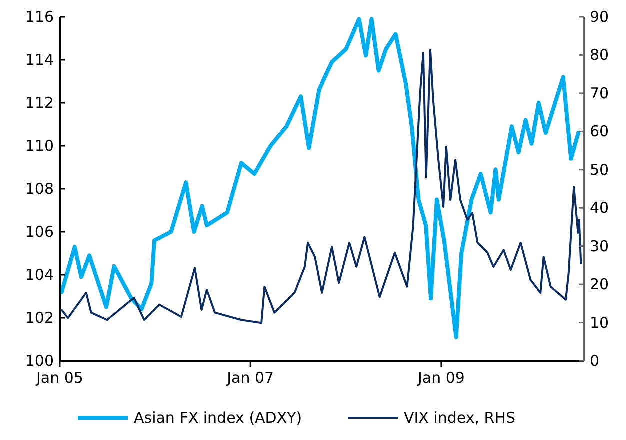 Image resolution: width=626 pixels, height=440 pixels. Describe the element at coordinates (39, 146) in the screenshot. I see `y-tick-label: 110` at that location.